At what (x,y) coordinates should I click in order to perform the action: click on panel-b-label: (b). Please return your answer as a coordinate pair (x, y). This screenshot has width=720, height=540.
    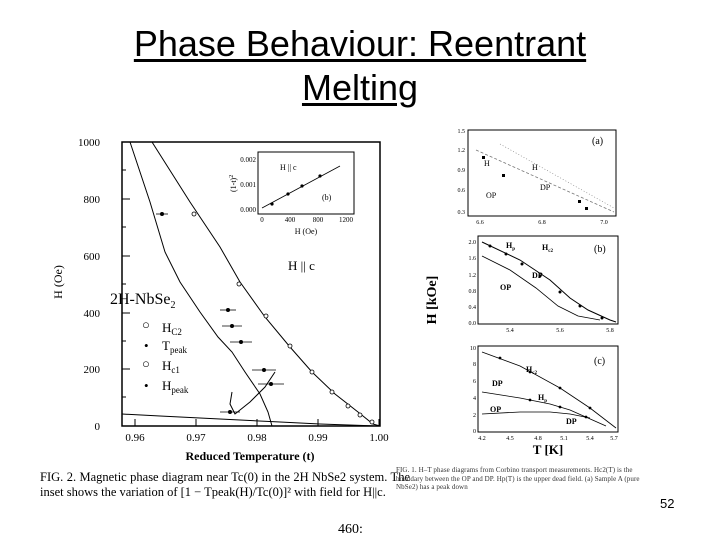
    Looking at the image, I should click on (600, 249).